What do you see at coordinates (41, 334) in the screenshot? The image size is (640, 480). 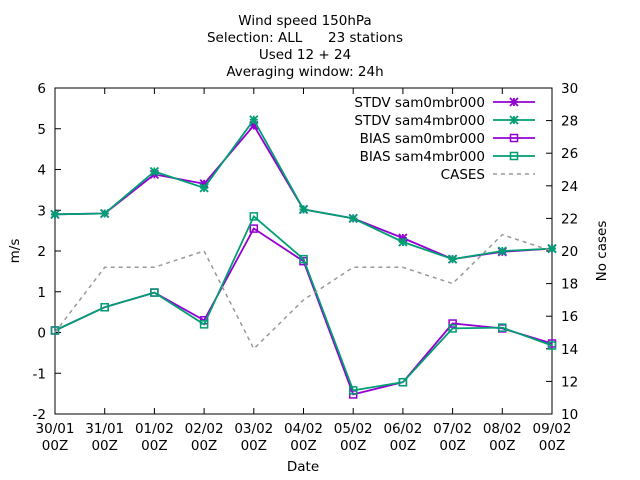 I see `y-tick-label: 0` at bounding box center [41, 334].